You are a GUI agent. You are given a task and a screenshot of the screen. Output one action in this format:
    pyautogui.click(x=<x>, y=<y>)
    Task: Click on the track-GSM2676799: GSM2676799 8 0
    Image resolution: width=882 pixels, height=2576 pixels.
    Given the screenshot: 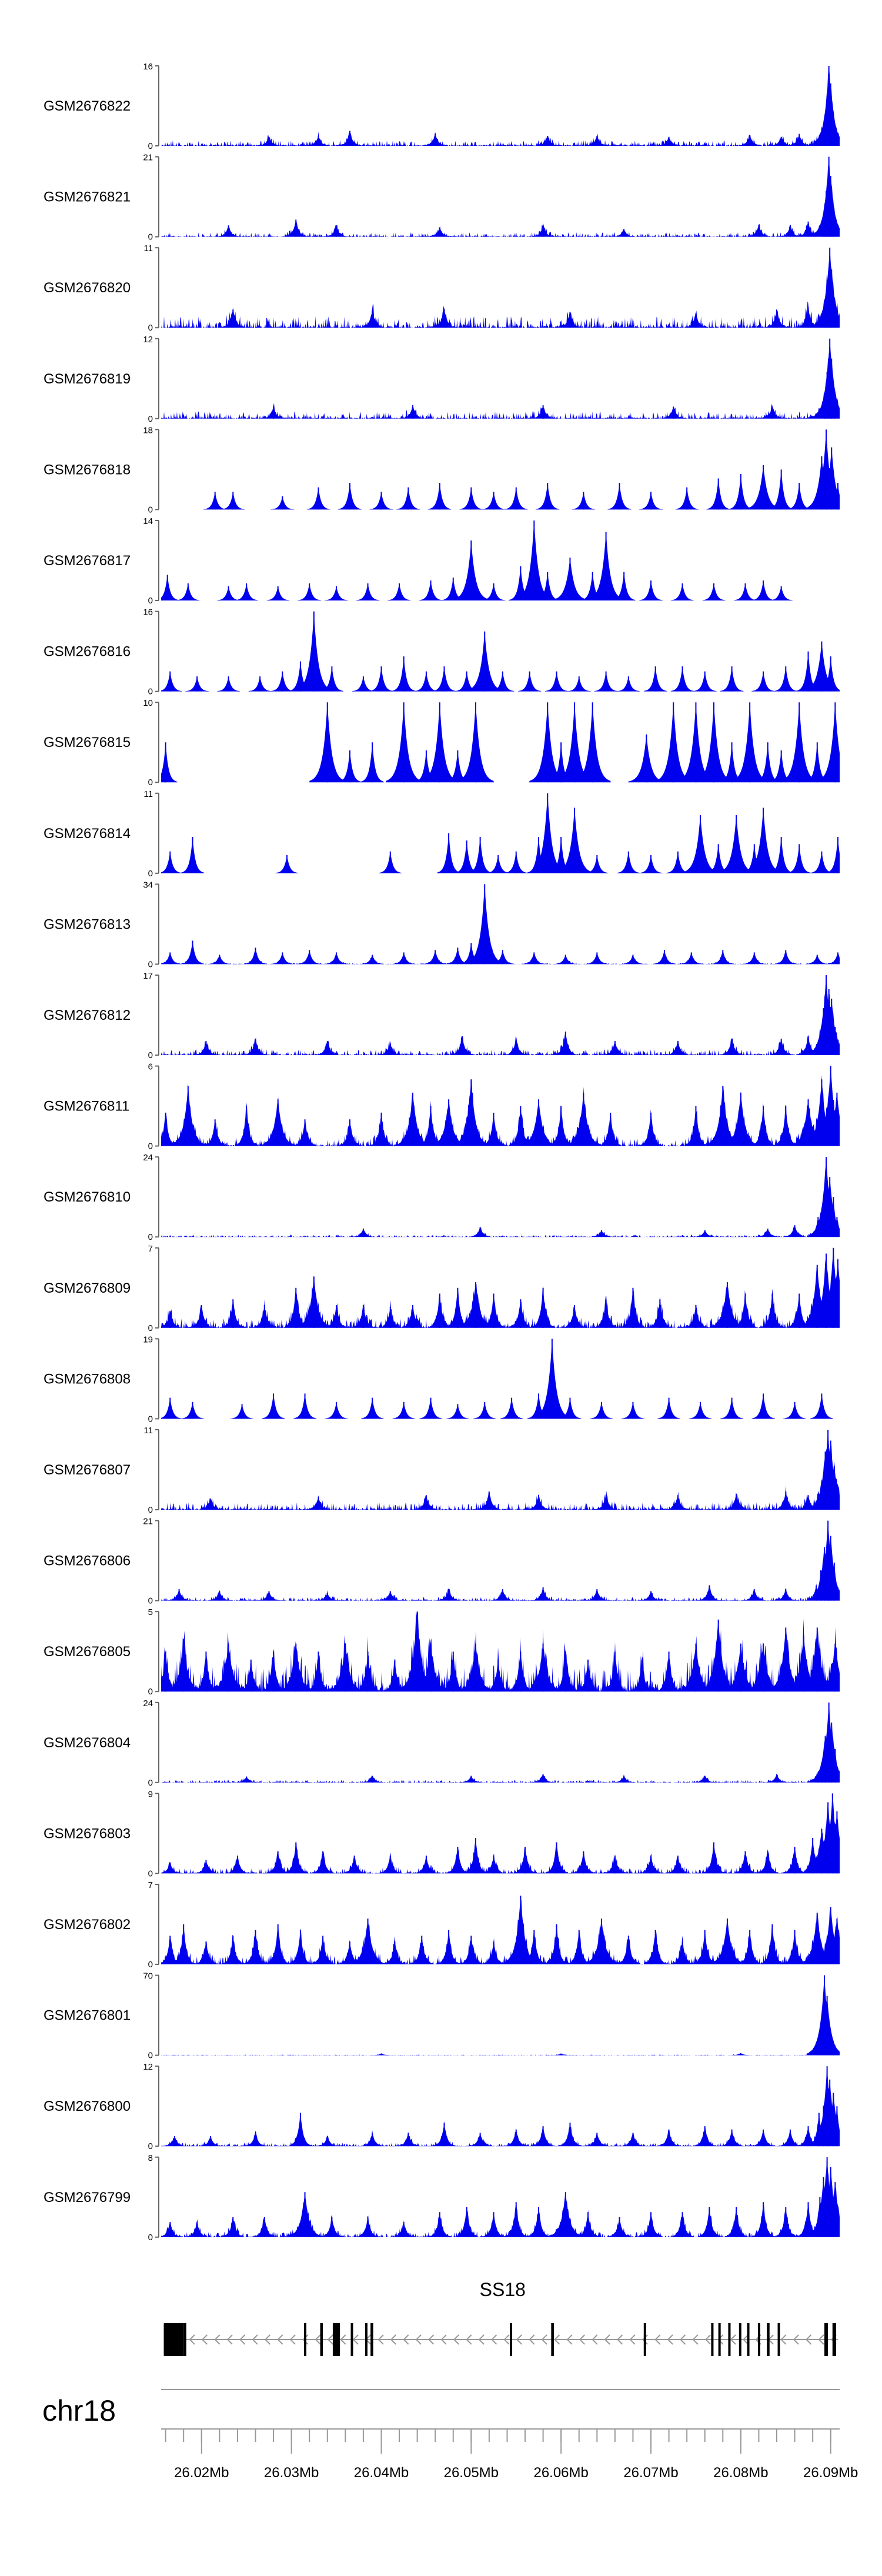 What is the action you would take?
    pyautogui.click(x=442, y=2198)
    